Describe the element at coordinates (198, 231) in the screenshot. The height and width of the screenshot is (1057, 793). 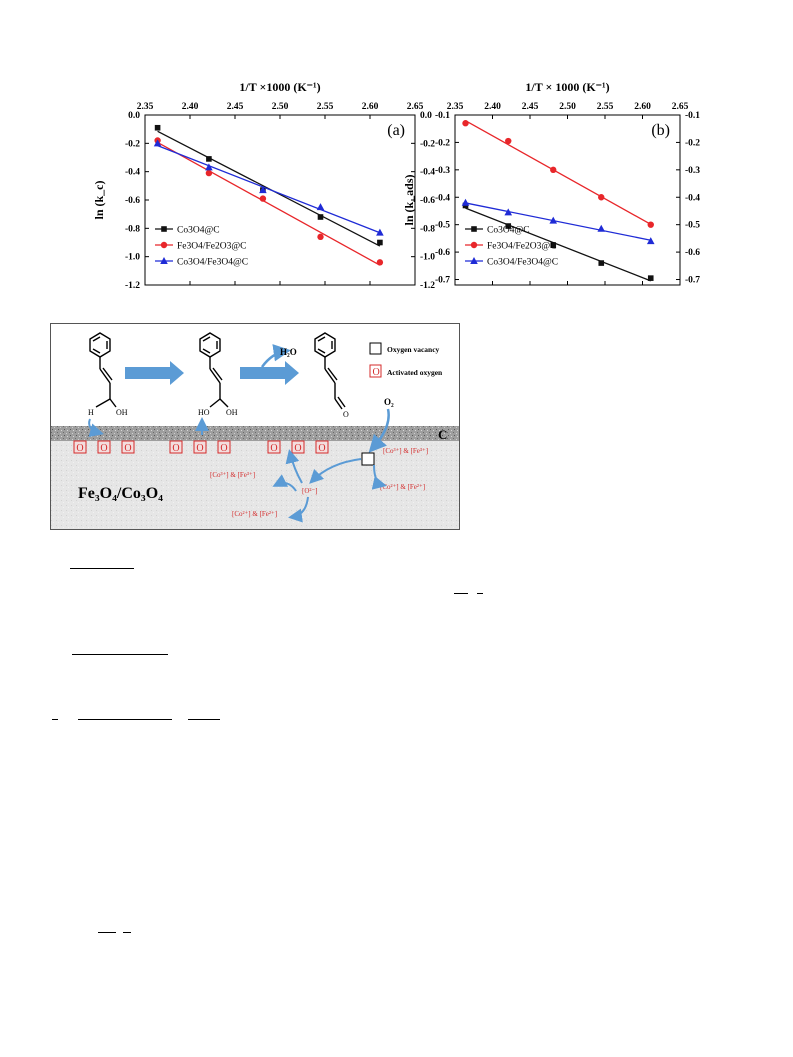
I see `legend-label: Co3O4@C` at that location.